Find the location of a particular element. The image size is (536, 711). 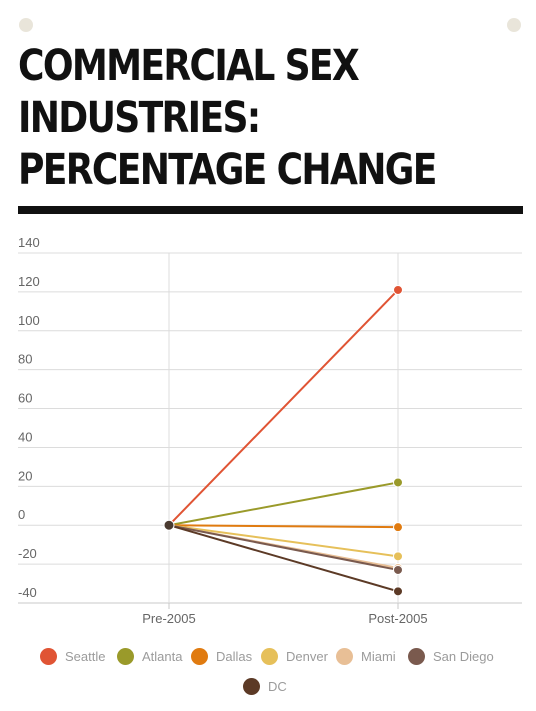

title-line-3: PERCENTAGE CHANGE is located at coordinates (227, 170).